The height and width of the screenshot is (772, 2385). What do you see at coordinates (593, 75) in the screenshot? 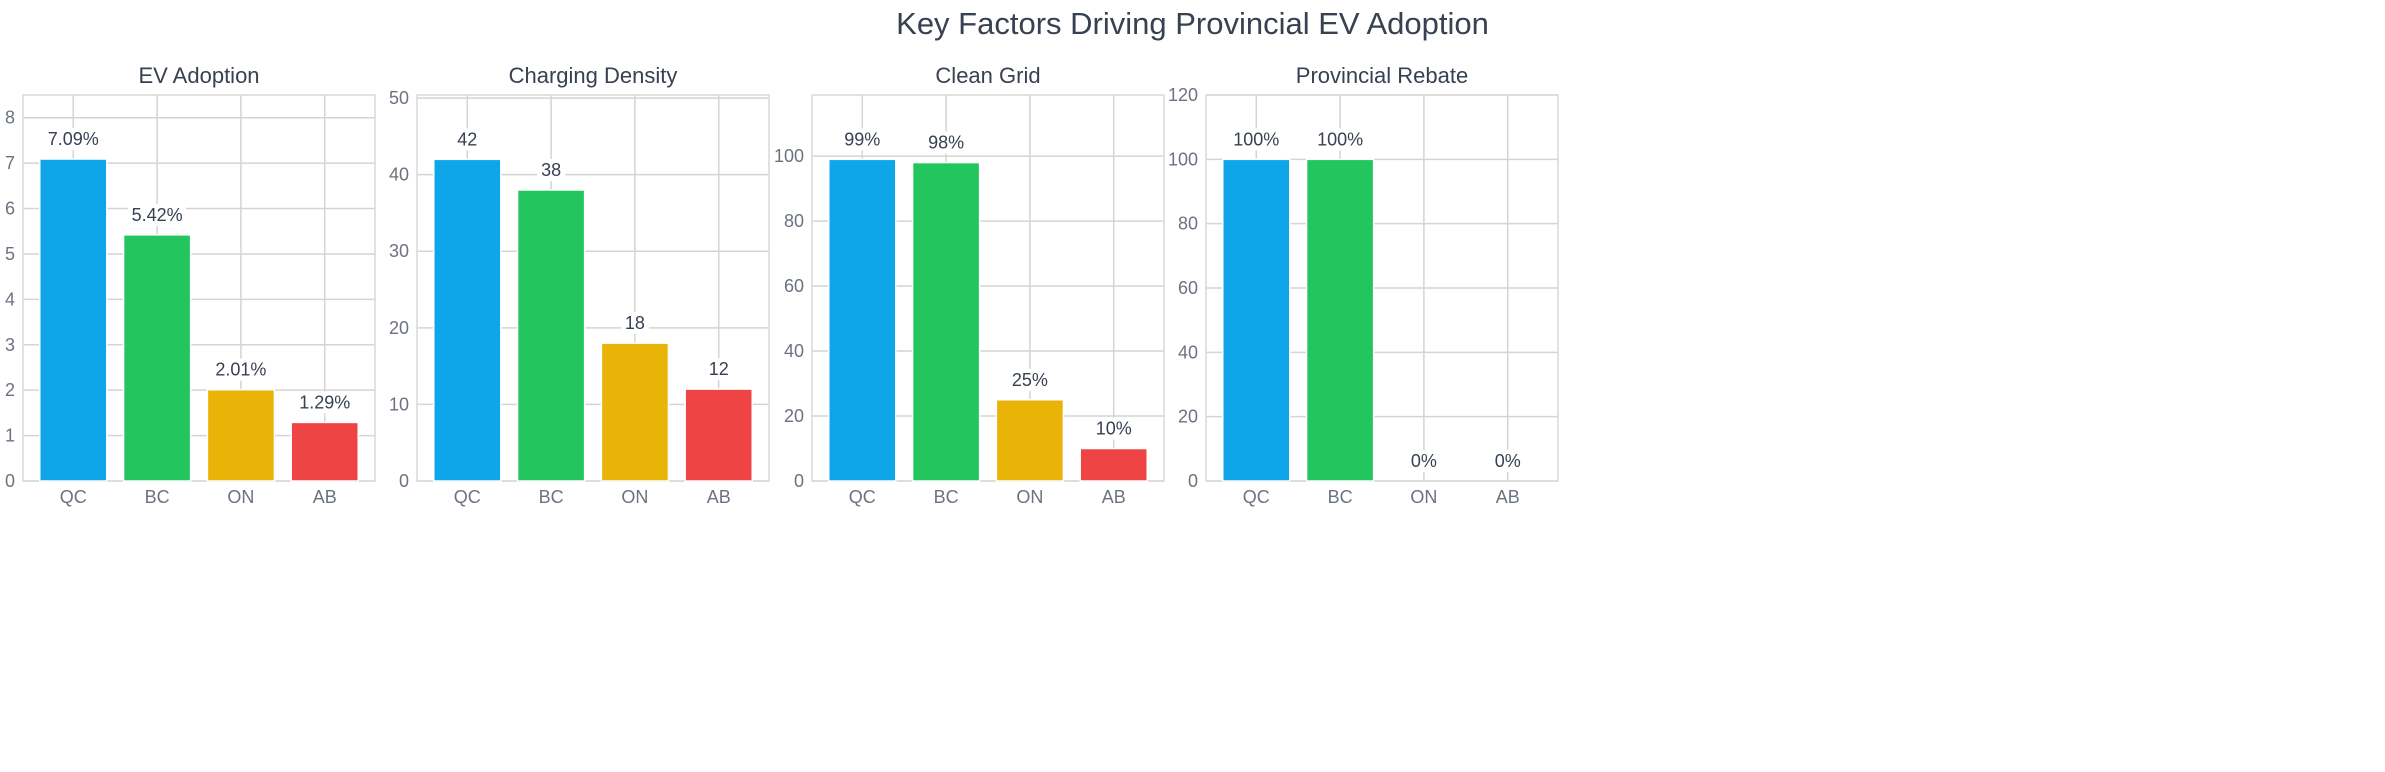
I see `subplot-title: Charging Density` at bounding box center [593, 75].